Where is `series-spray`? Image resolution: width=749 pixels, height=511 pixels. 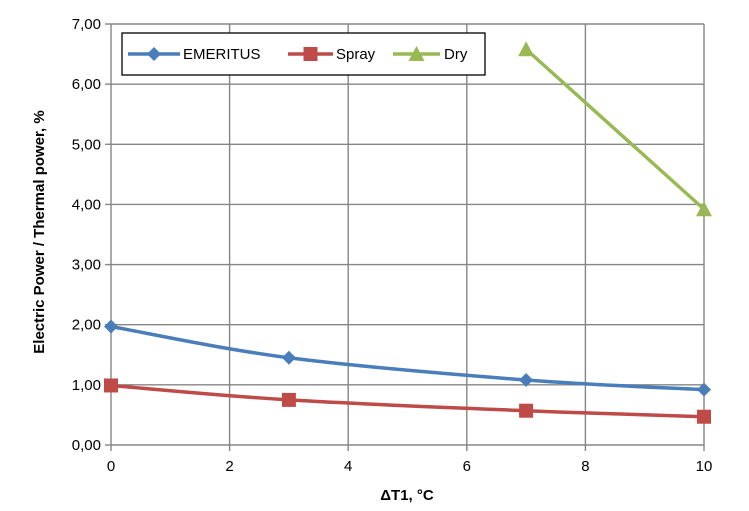
series-spray is located at coordinates (407, 401).